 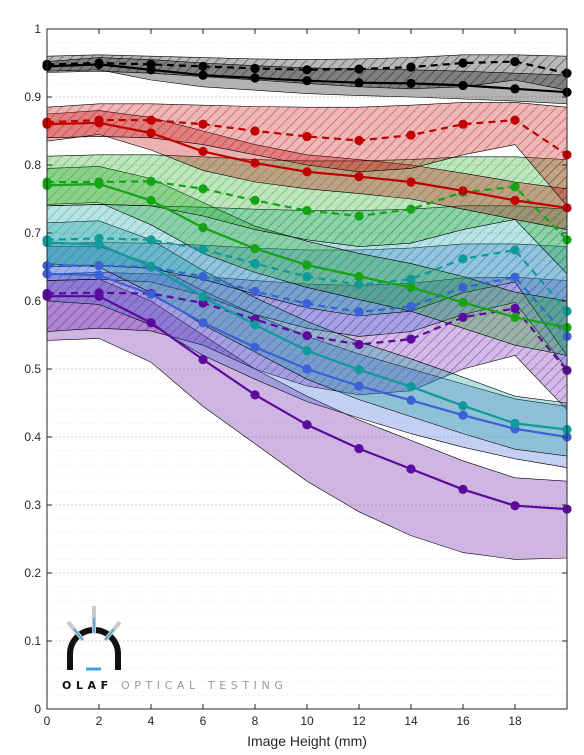 What do you see at coordinates (359, 721) in the screenshot?
I see `x-tick-label: 12` at bounding box center [359, 721].